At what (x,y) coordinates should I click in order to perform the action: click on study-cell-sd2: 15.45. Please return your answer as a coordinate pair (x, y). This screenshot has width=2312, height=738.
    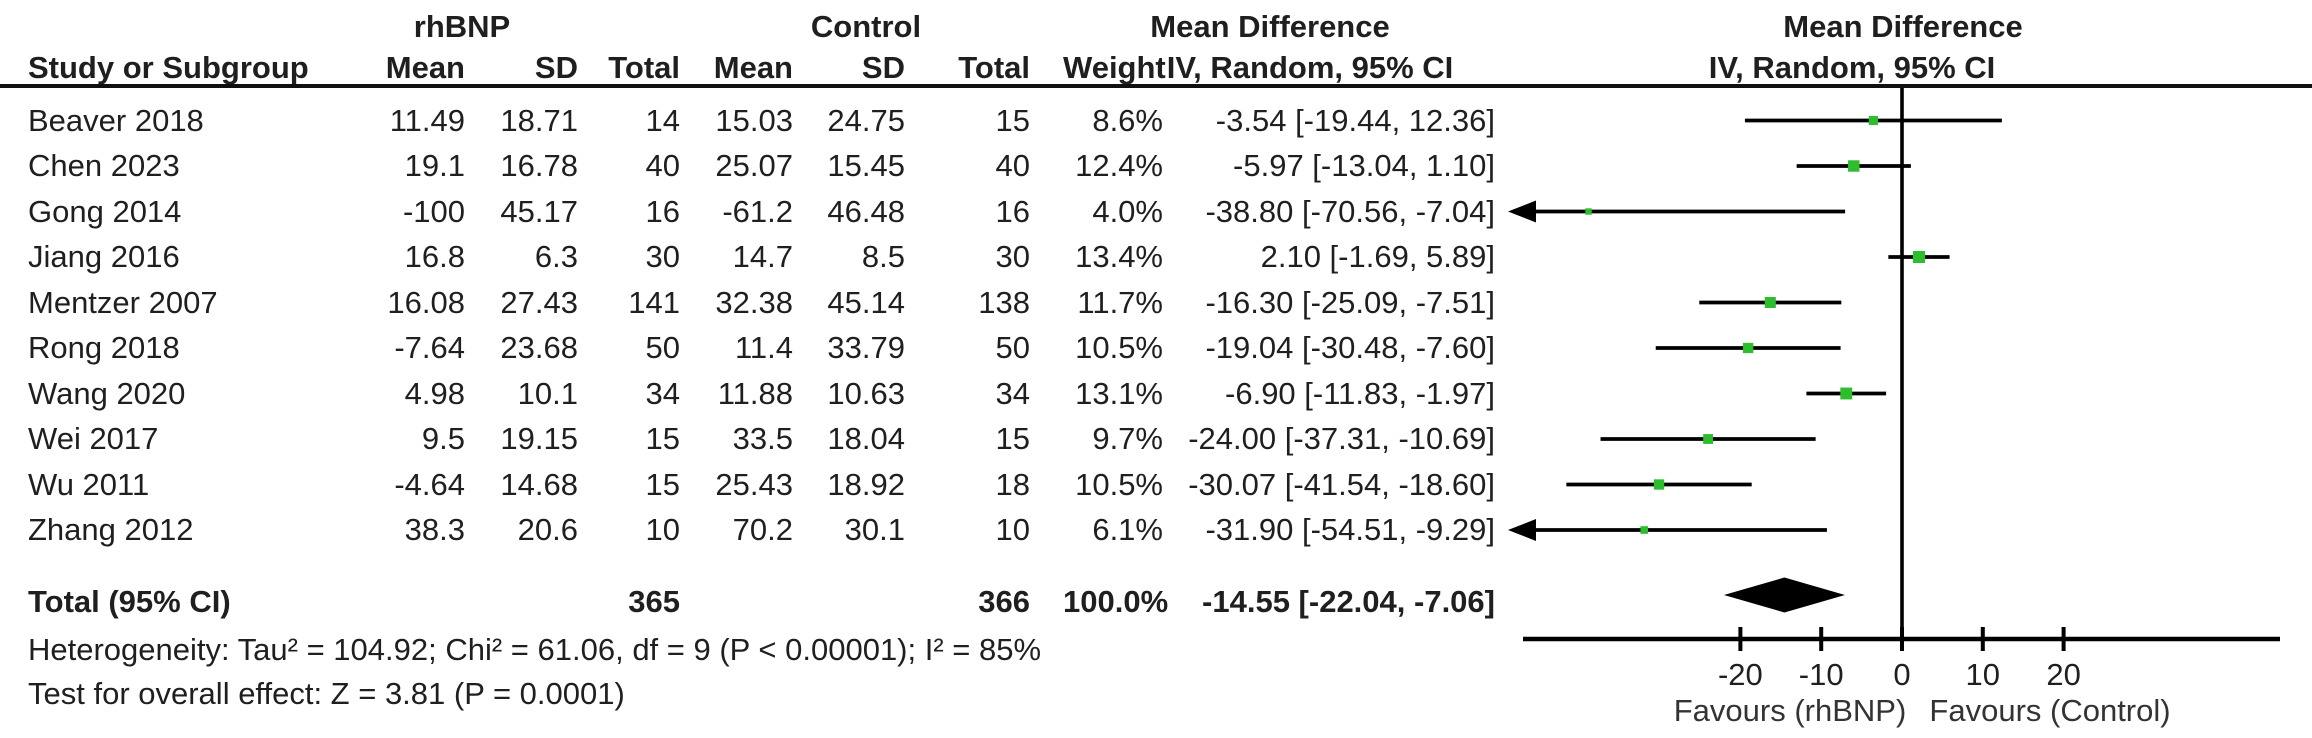
    Looking at the image, I should click on (866, 166).